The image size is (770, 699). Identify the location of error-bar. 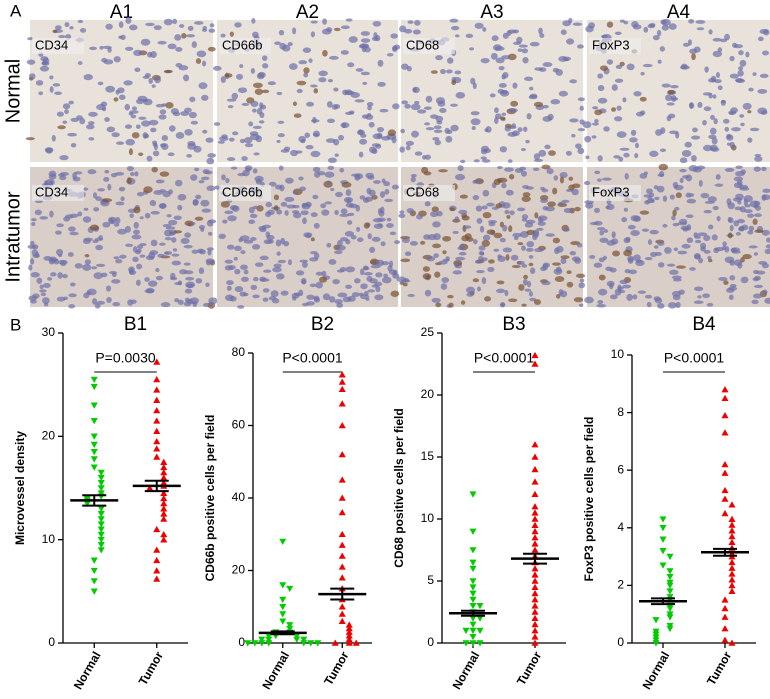
(156, 486).